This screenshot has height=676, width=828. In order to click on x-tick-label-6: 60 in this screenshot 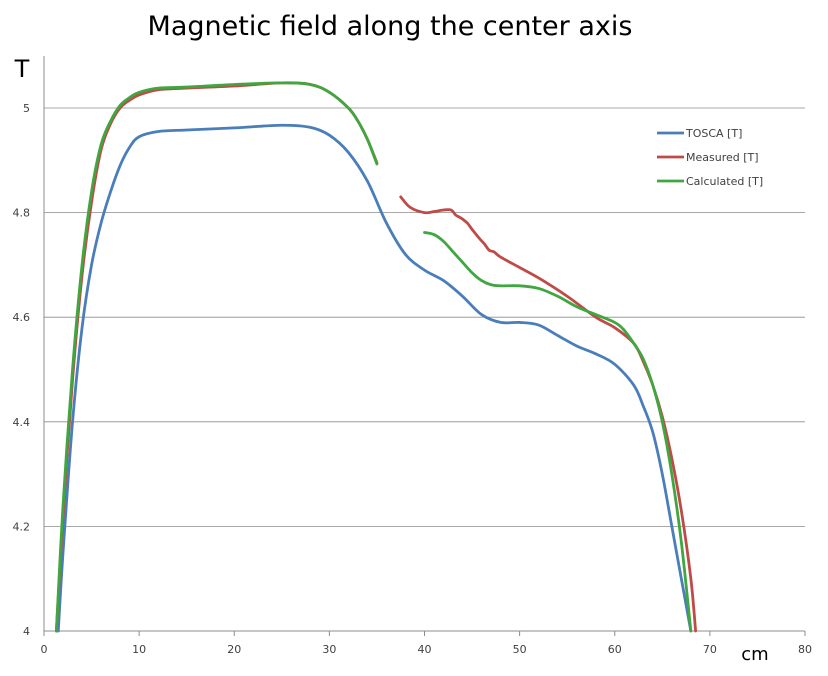, I will do `click(615, 649)`.